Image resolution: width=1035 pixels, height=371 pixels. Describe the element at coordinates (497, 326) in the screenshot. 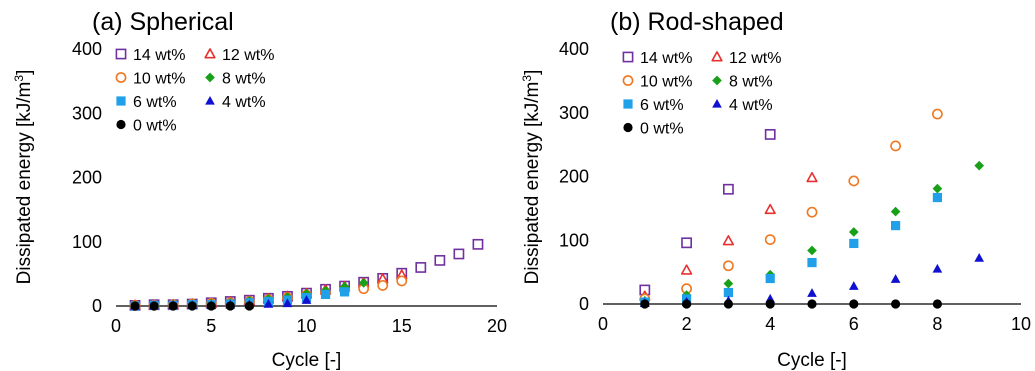

I see `x-tick-label: 20` at that location.